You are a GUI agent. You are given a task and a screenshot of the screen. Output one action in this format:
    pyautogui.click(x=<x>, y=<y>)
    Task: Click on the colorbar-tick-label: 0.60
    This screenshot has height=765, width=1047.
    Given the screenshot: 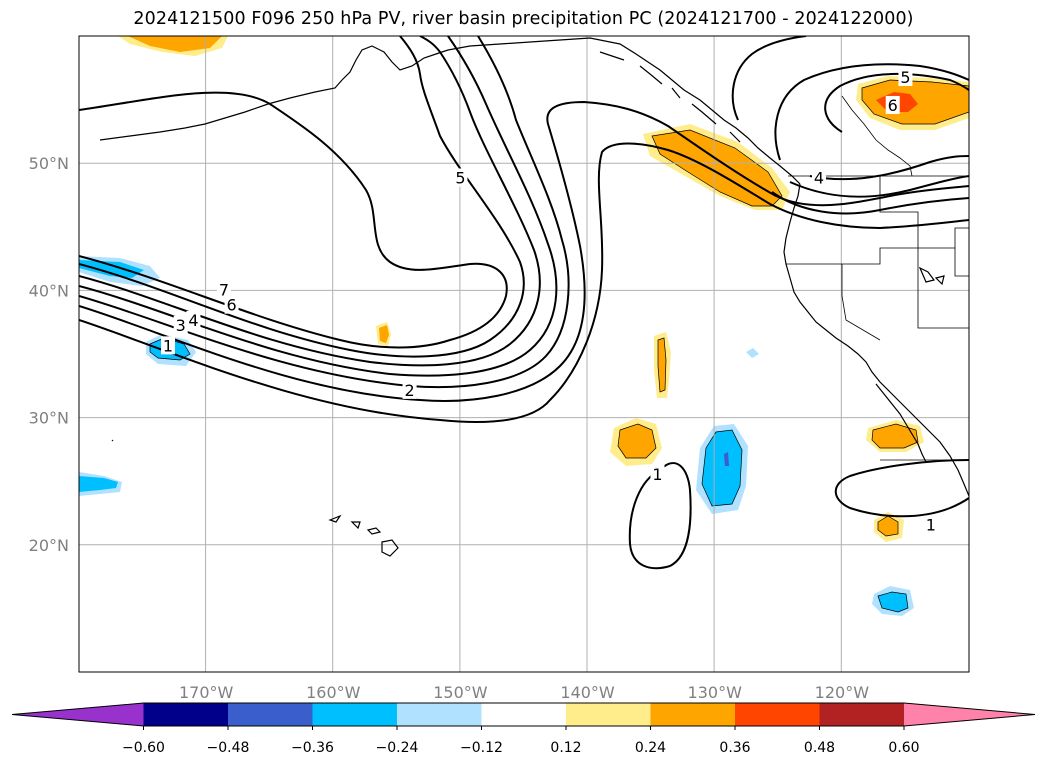 What is the action you would take?
    pyautogui.click(x=903, y=748)
    